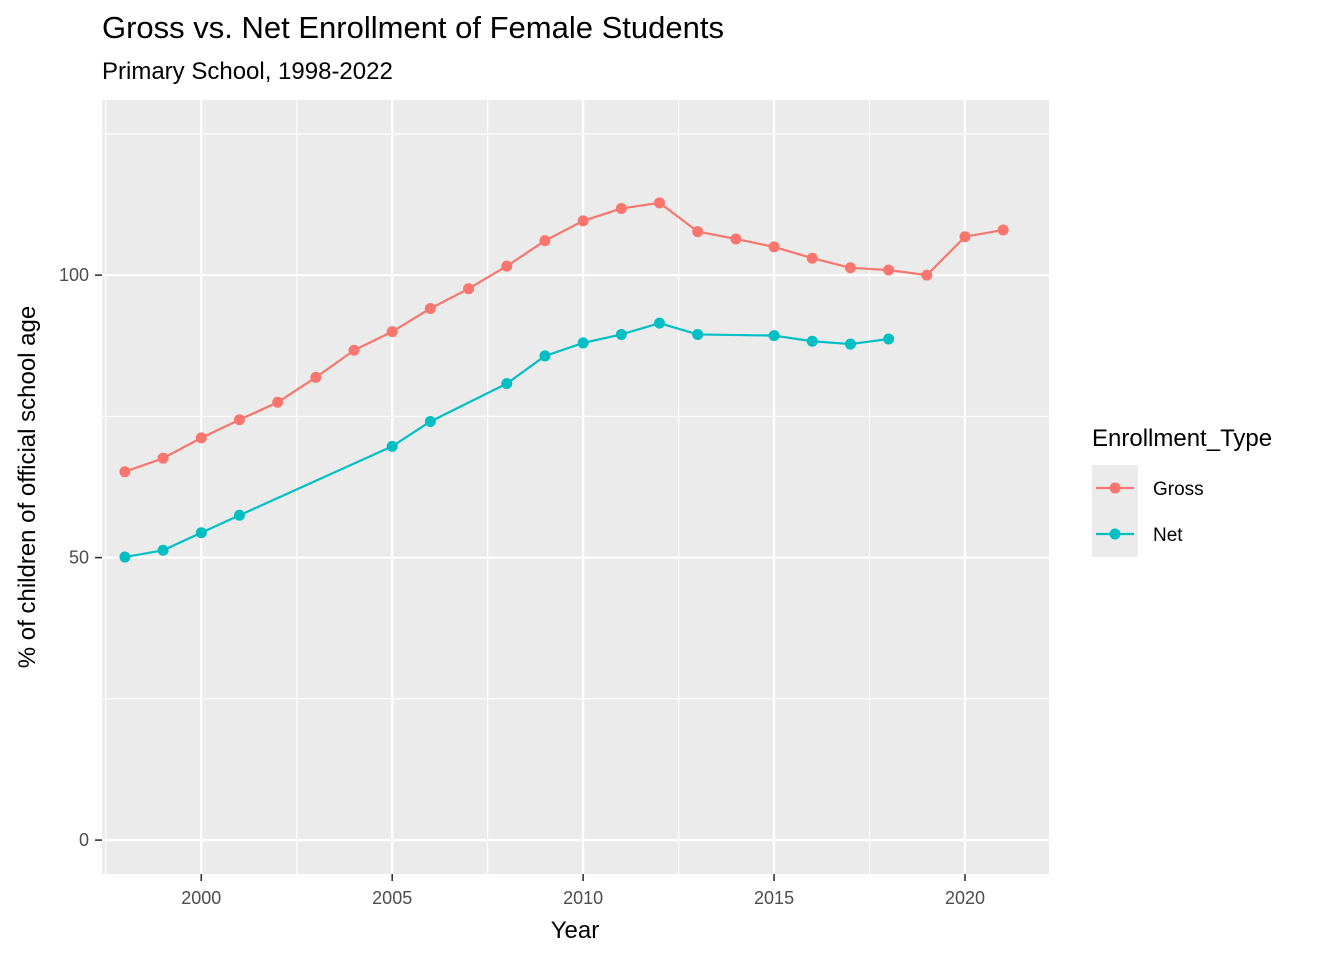  Describe the element at coordinates (201, 898) in the screenshot. I see `x-tick-label: 2000` at that location.